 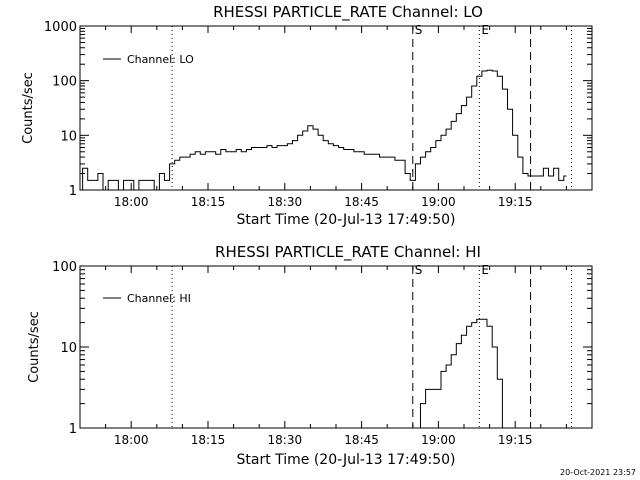 I want to click on legend: Channel: HI, so click(x=147, y=298).